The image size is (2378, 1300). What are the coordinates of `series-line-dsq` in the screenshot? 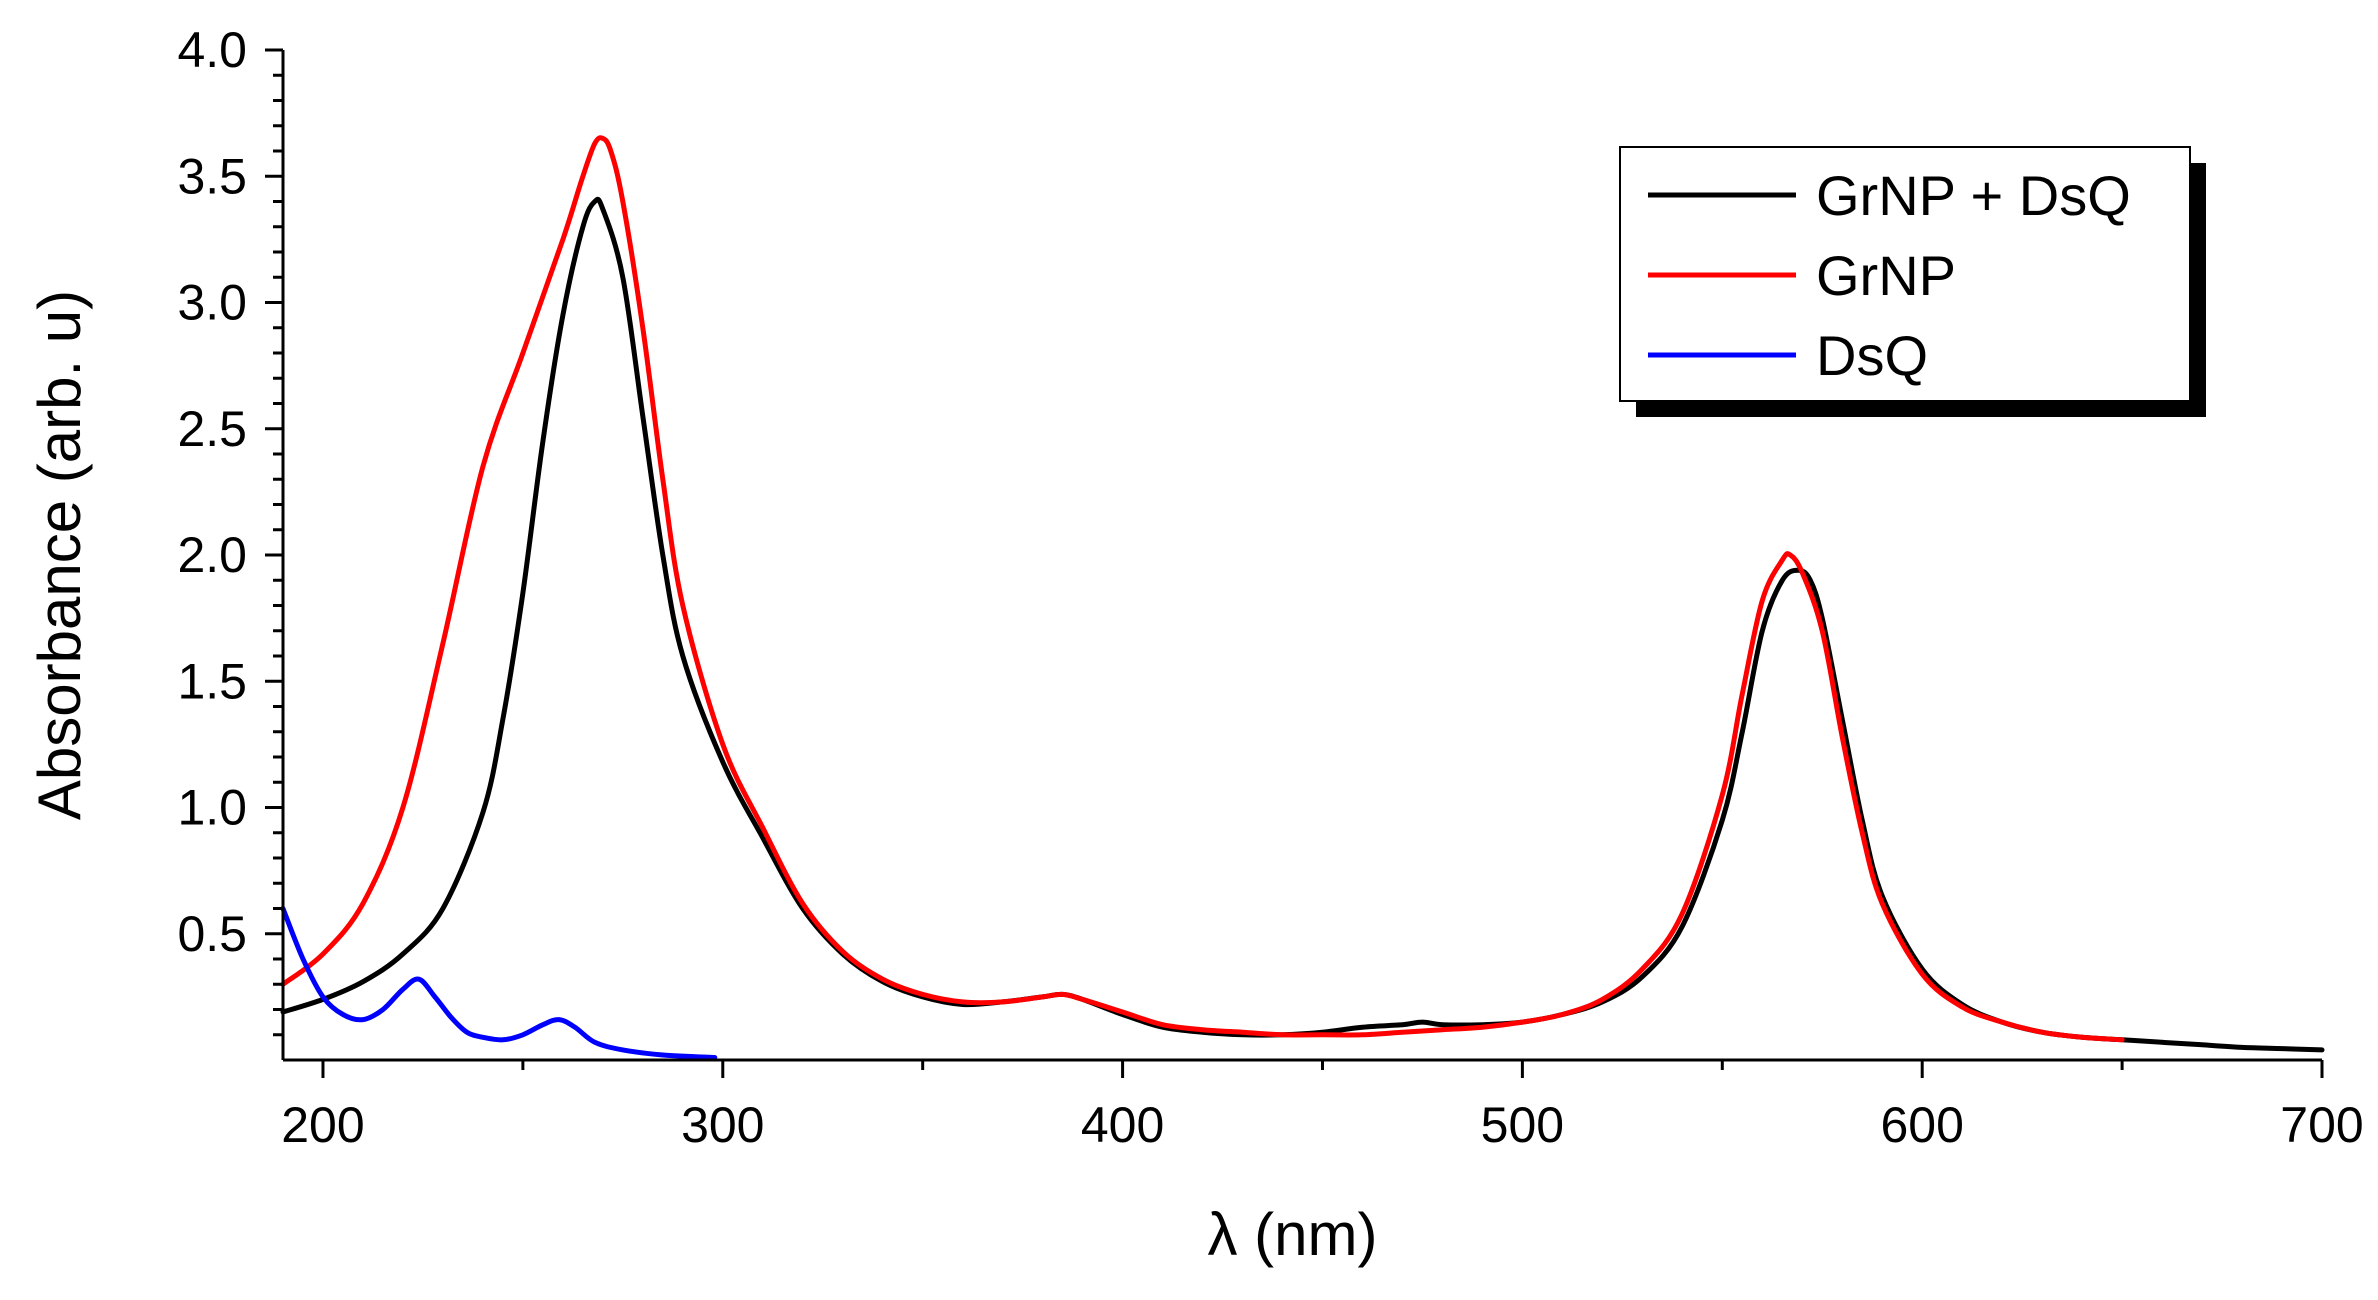 It's located at (499, 983).